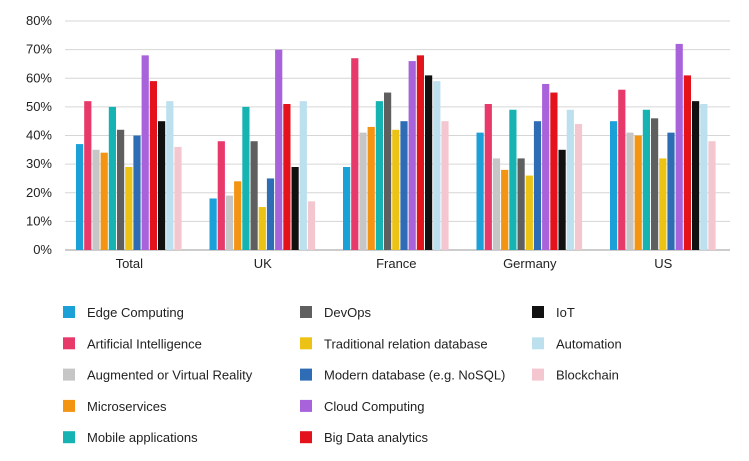 The image size is (749, 461). I want to click on bar-total-big-data-analytics, so click(153, 165).